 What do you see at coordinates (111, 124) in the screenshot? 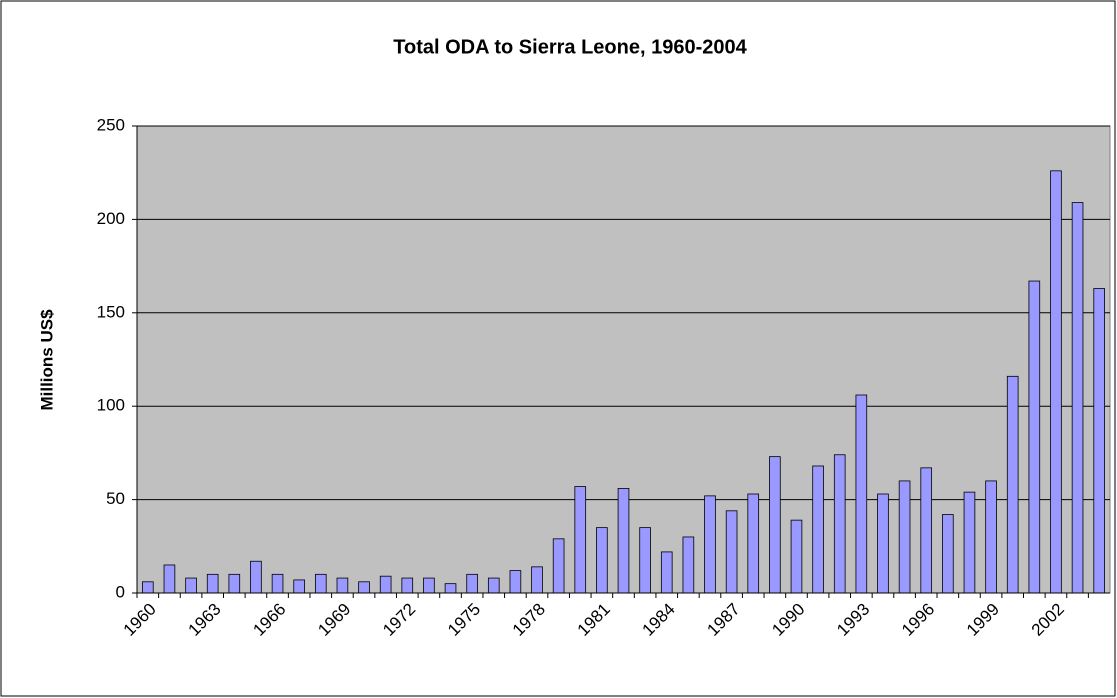
I see `y-tick-label: 250` at bounding box center [111, 124].